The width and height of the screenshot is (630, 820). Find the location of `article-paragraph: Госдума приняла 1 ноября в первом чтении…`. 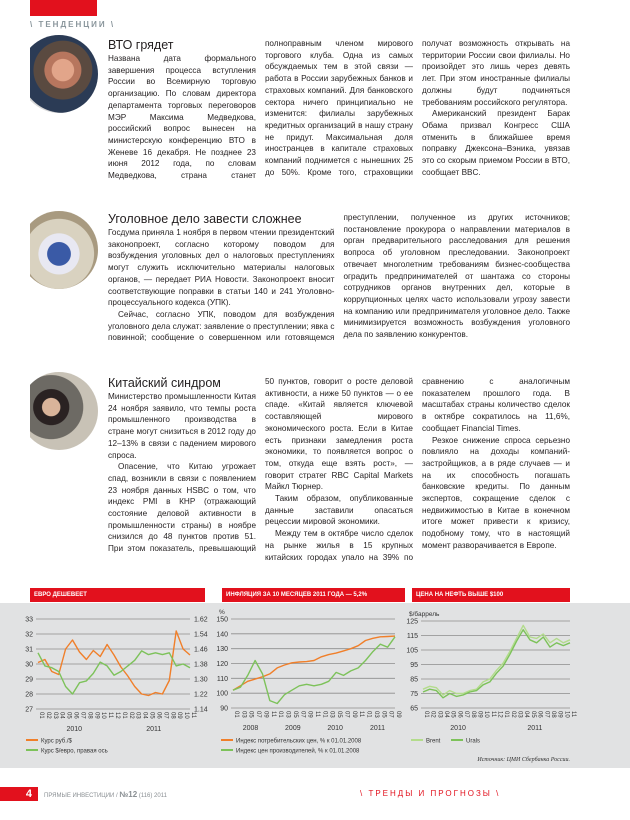

article-paragraph: Госдума приняла 1 ноября в первом чтении… is located at coordinates (221, 268).